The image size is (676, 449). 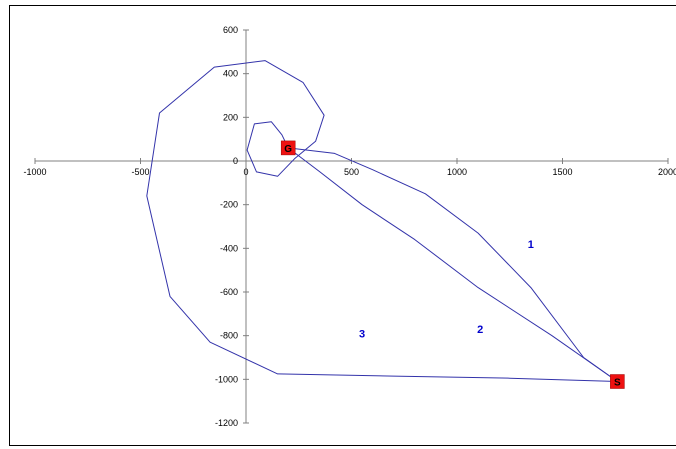 What do you see at coordinates (229, 292) in the screenshot?
I see `y-tick-label: -600` at bounding box center [229, 292].